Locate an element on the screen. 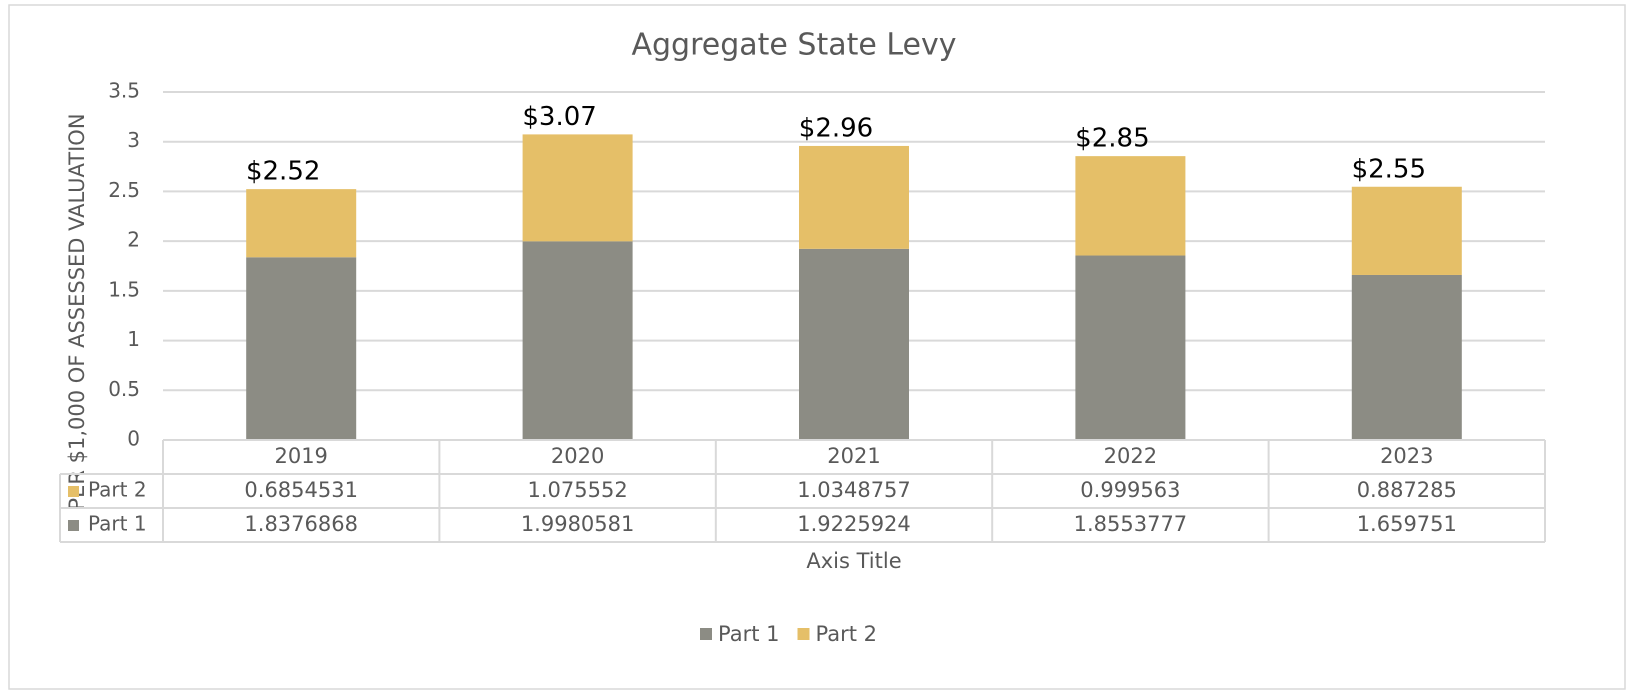  x-tick-label: 2021 is located at coordinates (853, 456).